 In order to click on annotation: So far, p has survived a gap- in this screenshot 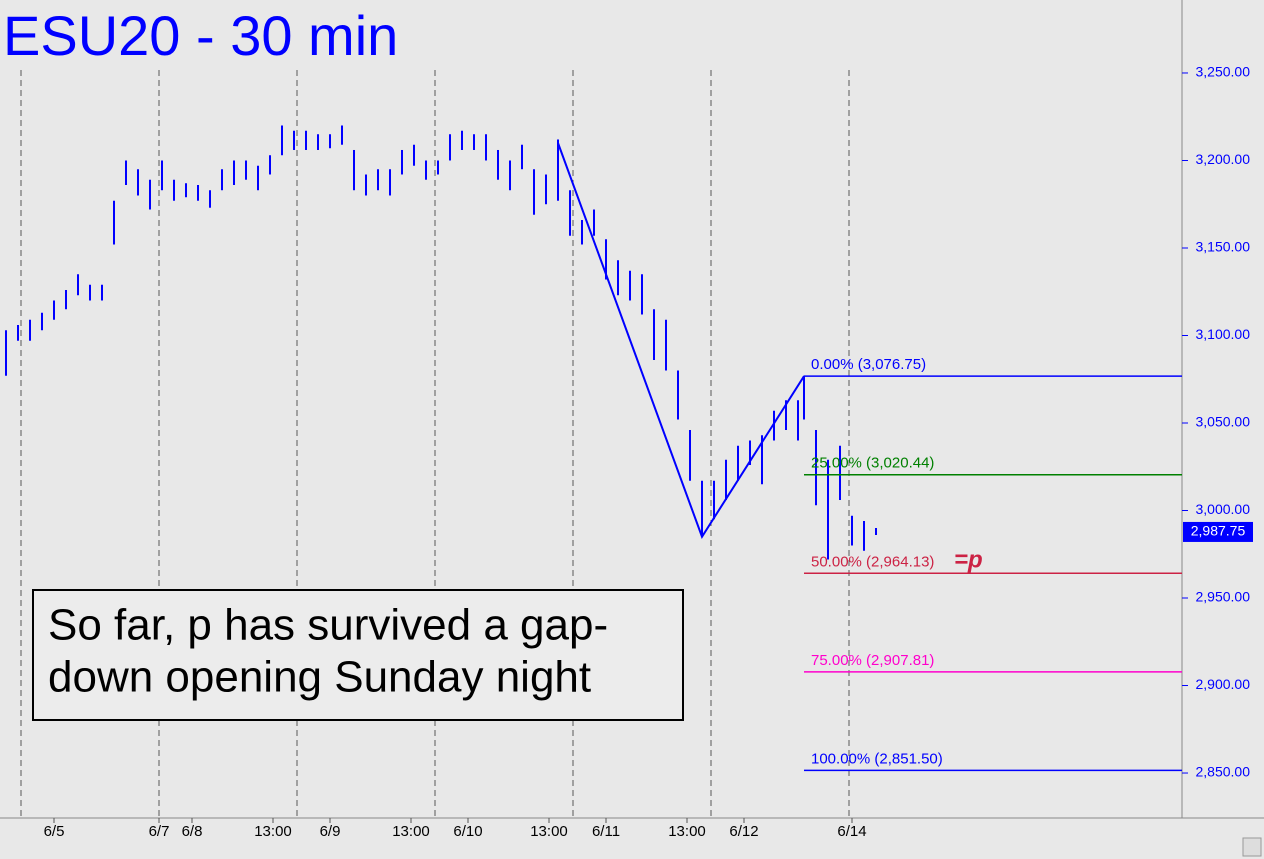, I will do `click(328, 625)`.